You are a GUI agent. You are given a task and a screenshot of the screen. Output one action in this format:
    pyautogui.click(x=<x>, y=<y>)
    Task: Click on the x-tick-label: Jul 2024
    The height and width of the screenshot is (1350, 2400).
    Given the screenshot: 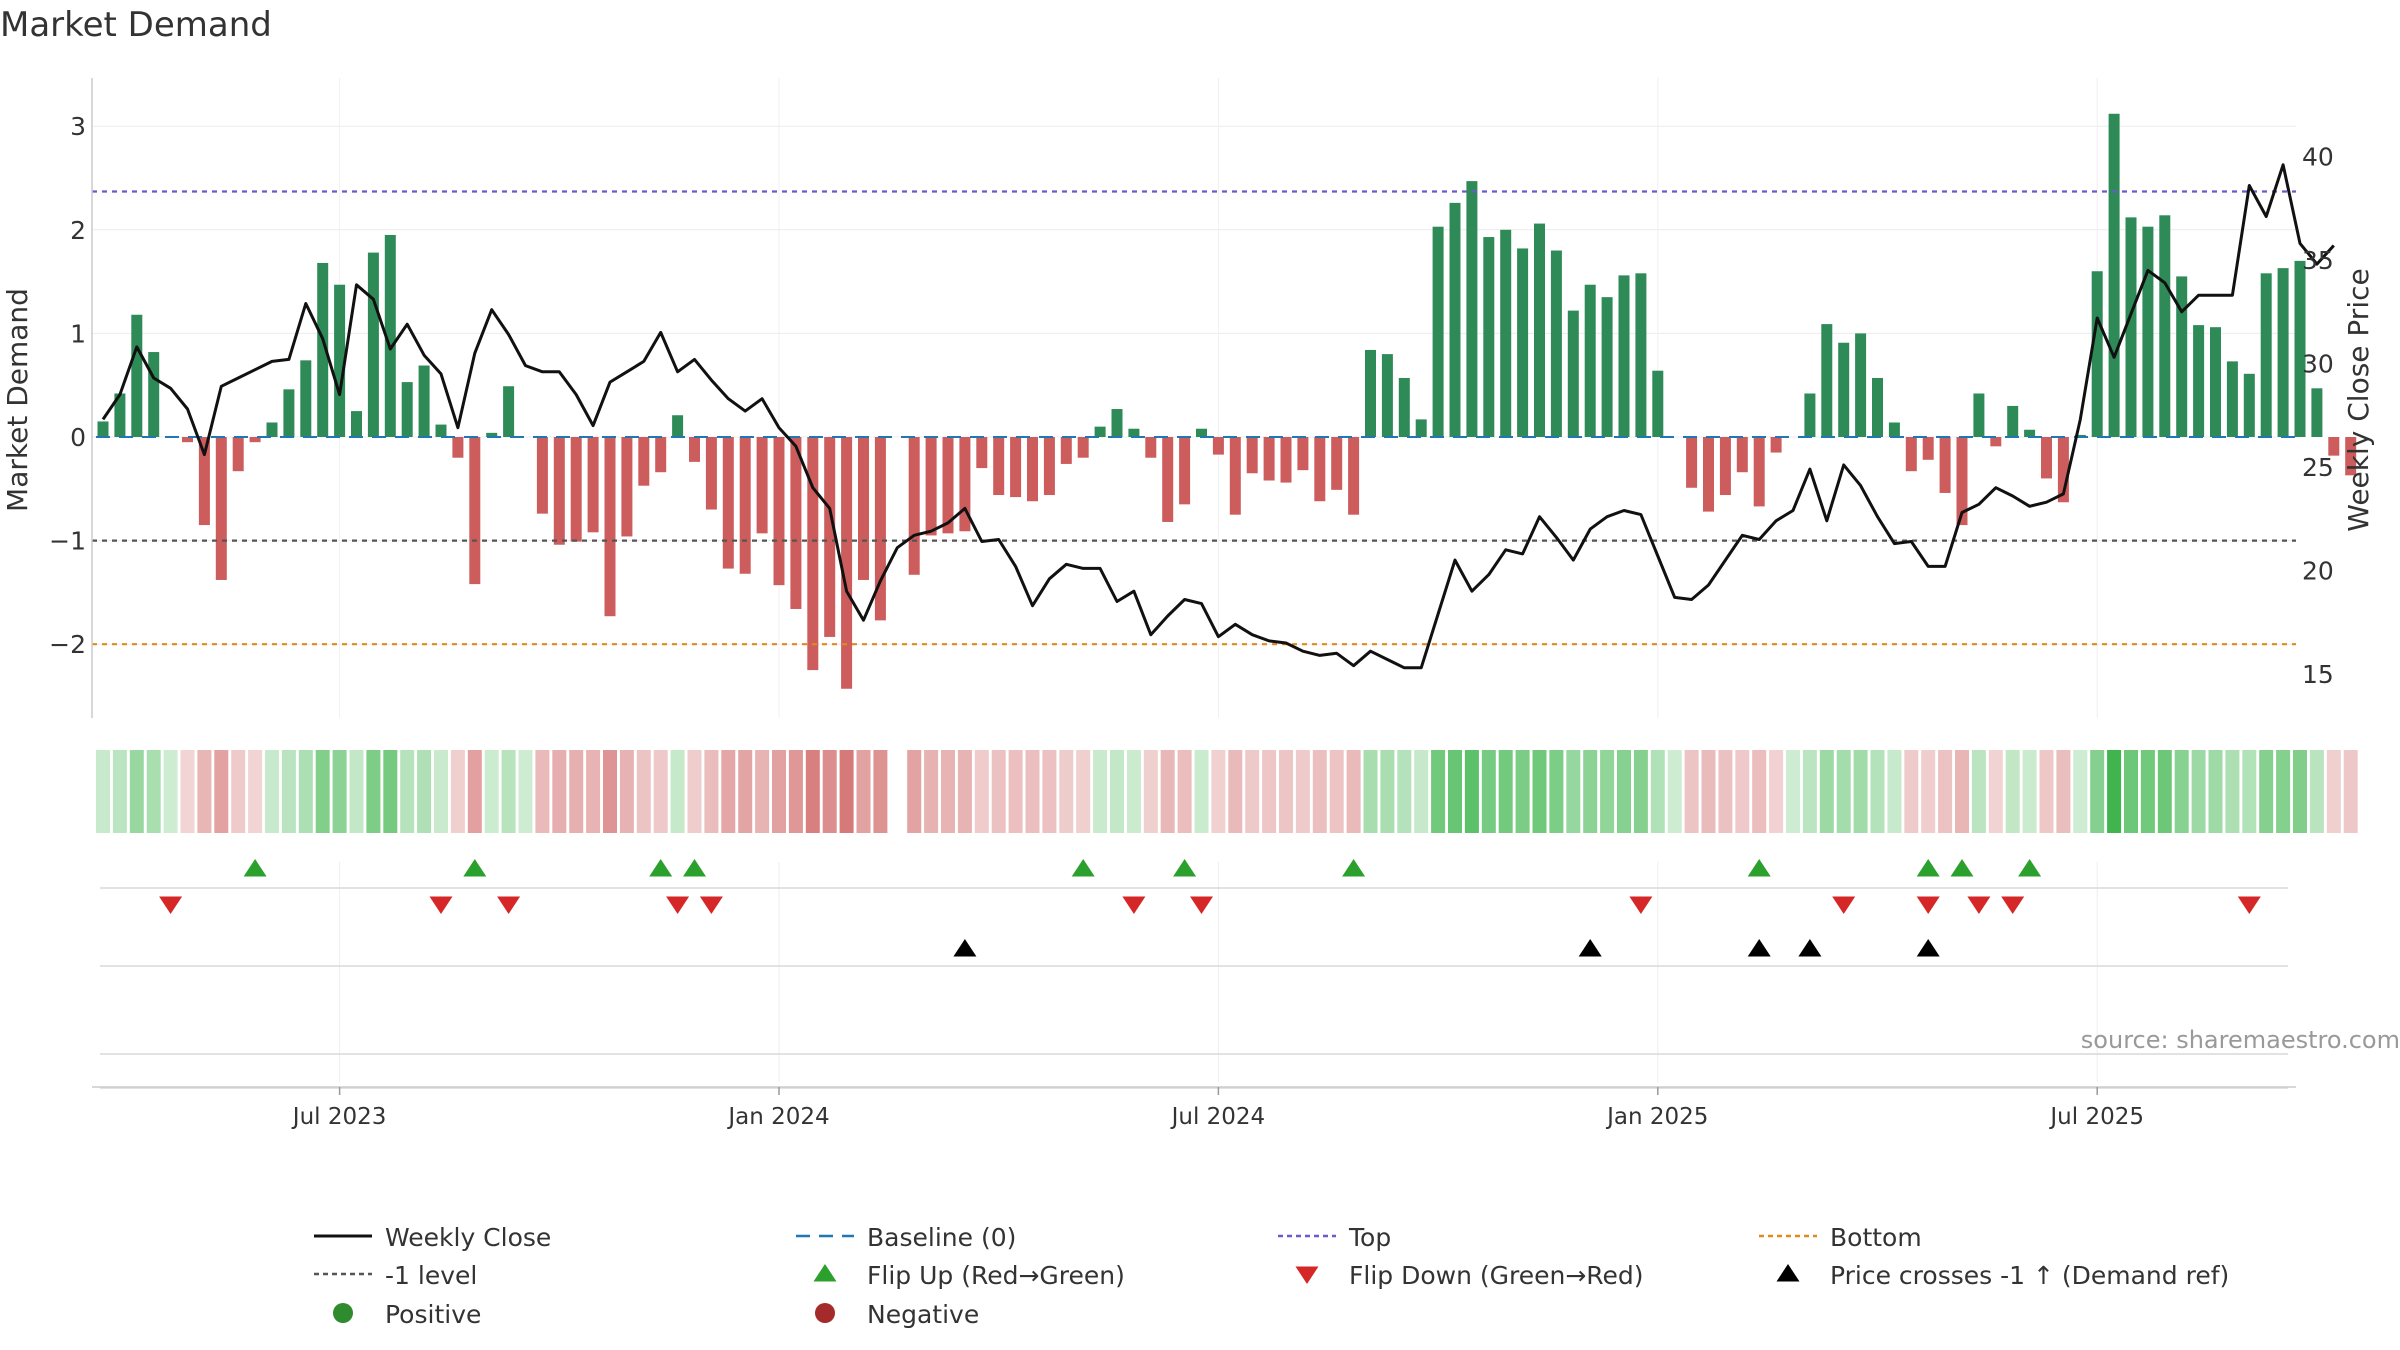 What is the action you would take?
    pyautogui.click(x=1218, y=1117)
    